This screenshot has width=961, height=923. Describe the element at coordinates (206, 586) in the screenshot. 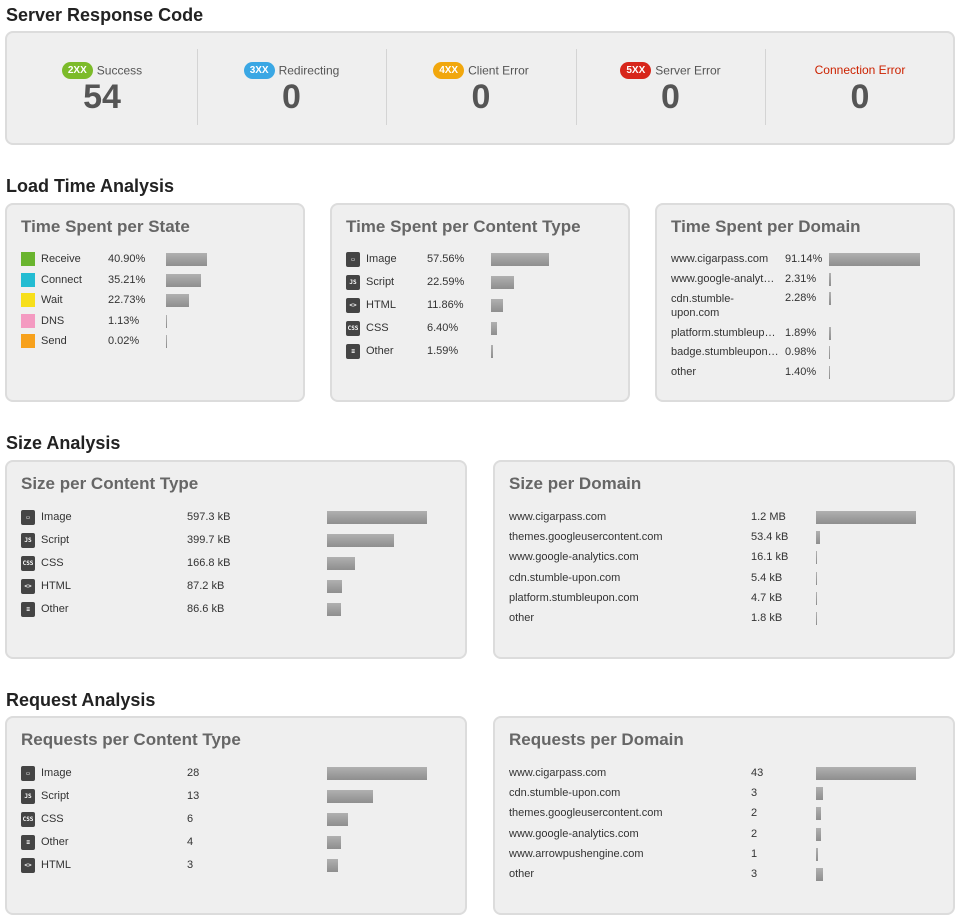

I see `row-value: 87.2 kB` at that location.